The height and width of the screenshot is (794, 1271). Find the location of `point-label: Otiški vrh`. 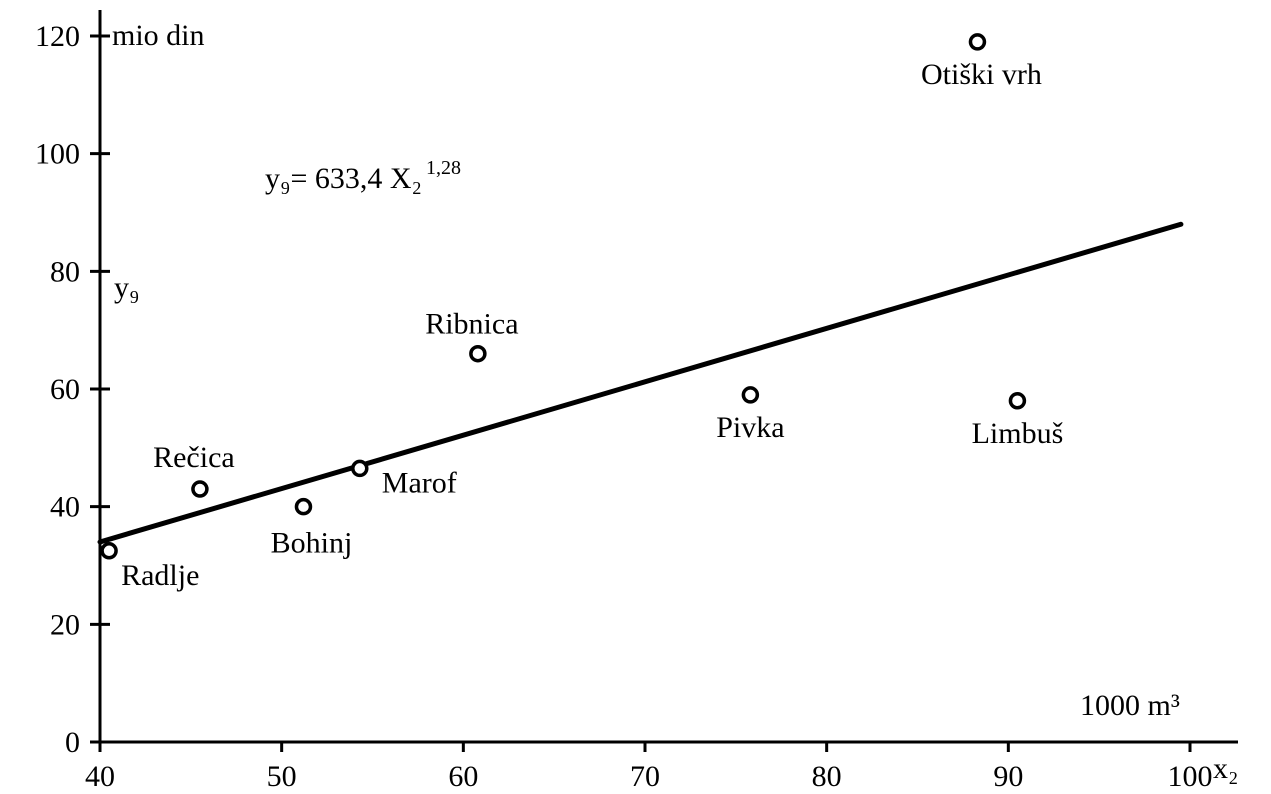

point-label: Otiški vrh is located at coordinates (981, 74).